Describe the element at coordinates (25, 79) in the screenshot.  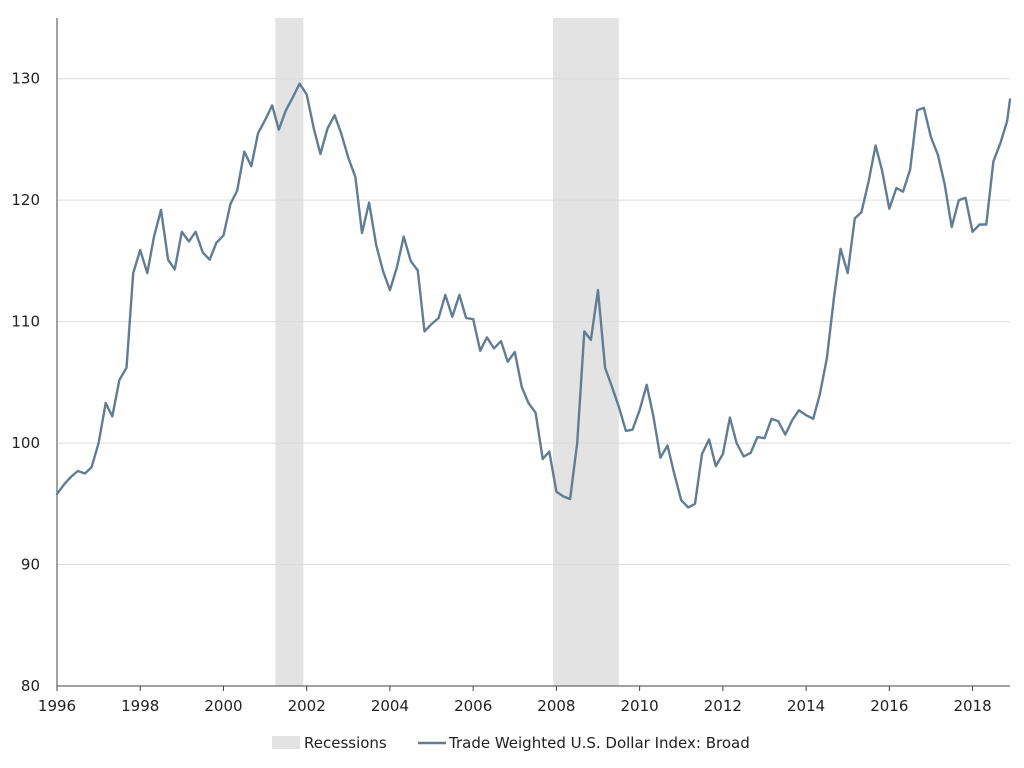
I see `y-tick-label: 130` at that location.